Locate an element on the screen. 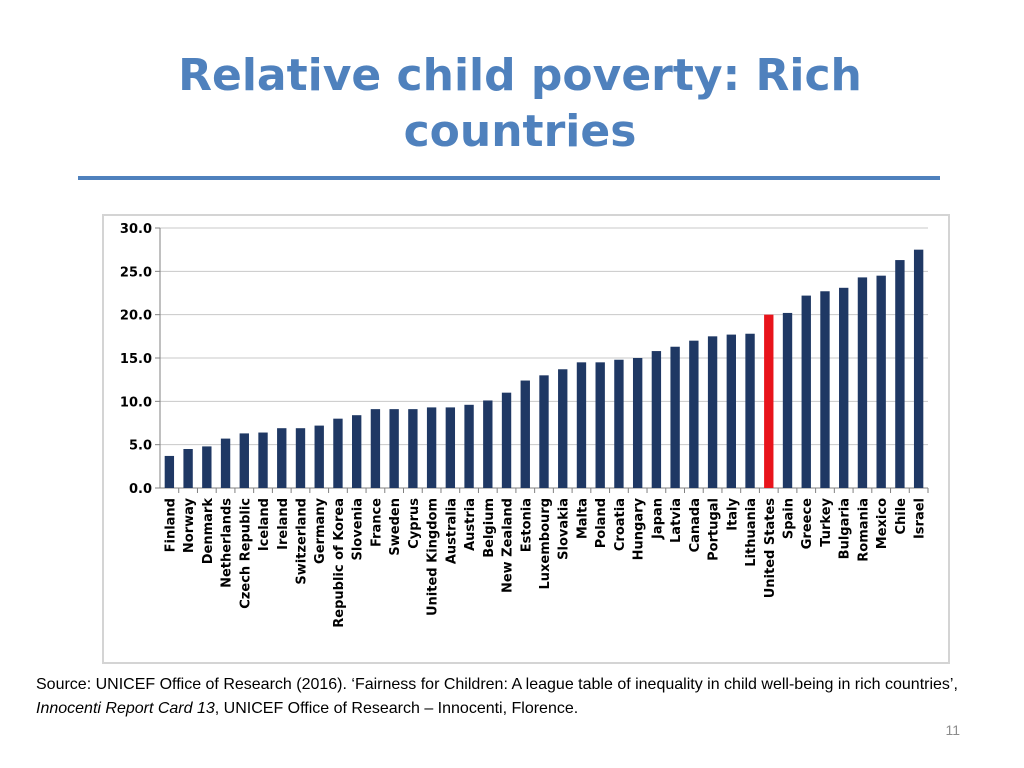 The width and height of the screenshot is (1024, 768). y-tick-label: 30.0 is located at coordinates (136, 229).